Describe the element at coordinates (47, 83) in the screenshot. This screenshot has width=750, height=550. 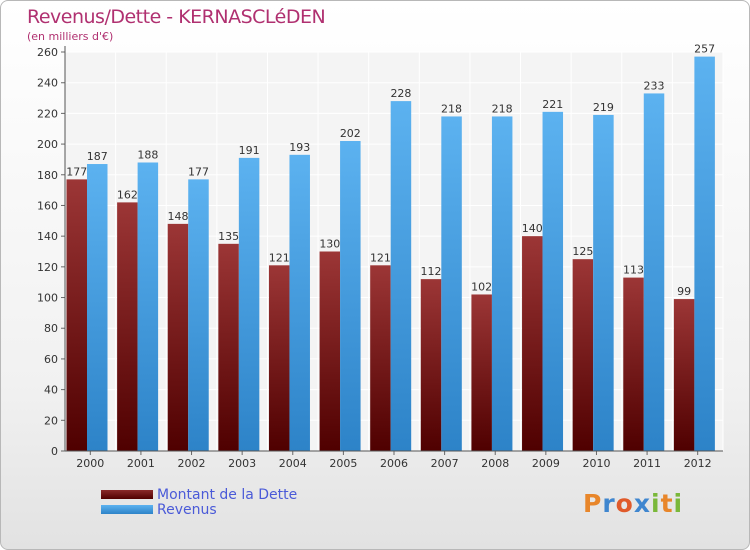
I see `y-tick-label: 240` at that location.